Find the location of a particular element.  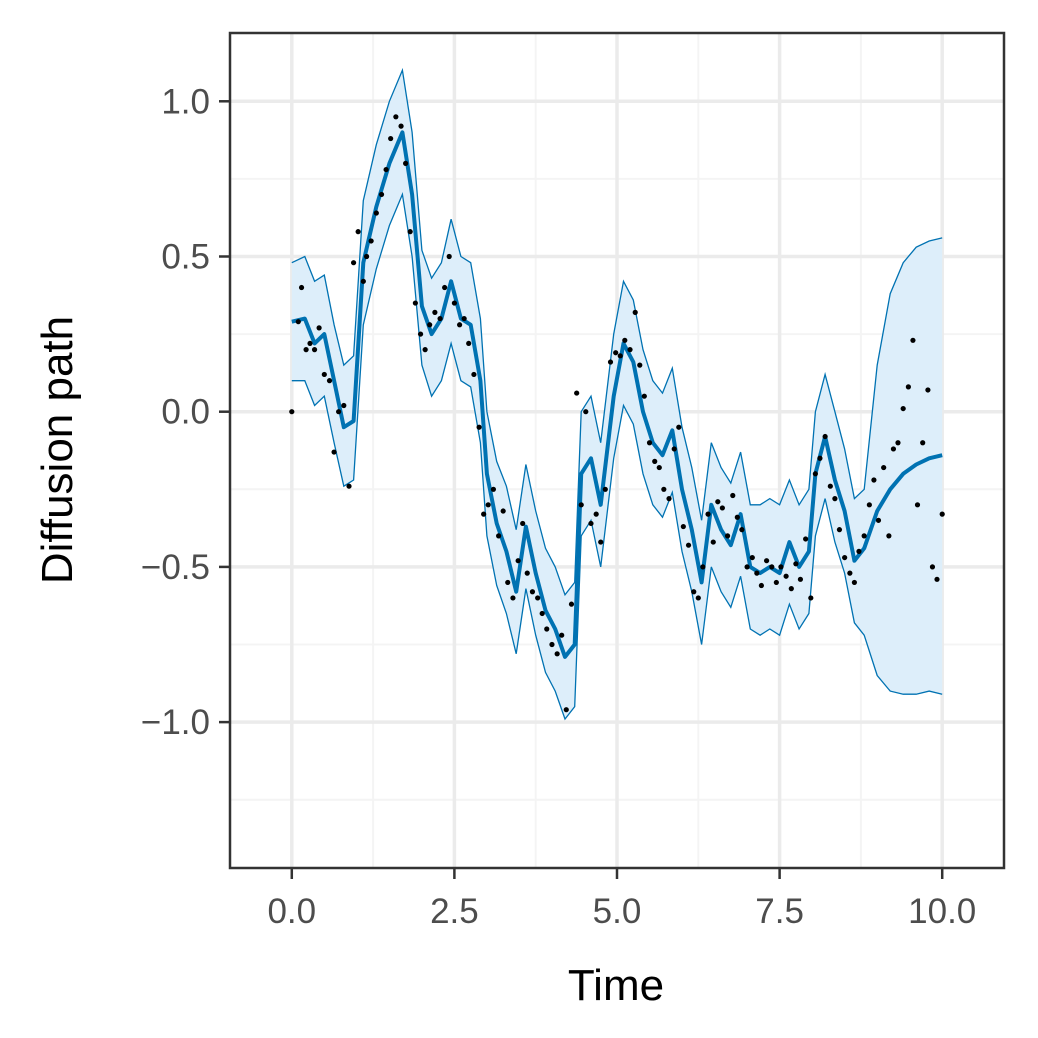

x-tick-label: 2.5 is located at coordinates (454, 911).